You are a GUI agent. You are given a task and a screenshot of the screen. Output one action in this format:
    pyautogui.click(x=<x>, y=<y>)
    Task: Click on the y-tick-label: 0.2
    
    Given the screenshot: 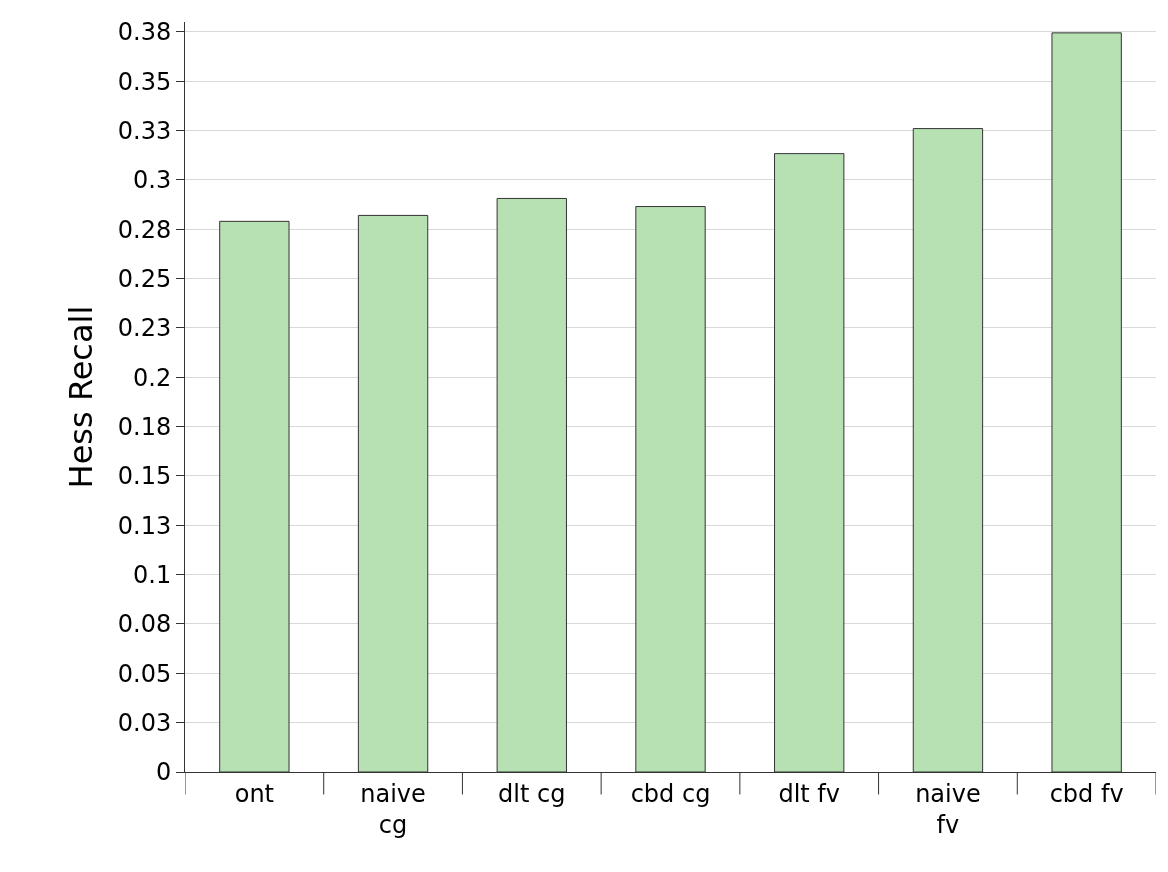 What is the action you would take?
    pyautogui.click(x=152, y=377)
    